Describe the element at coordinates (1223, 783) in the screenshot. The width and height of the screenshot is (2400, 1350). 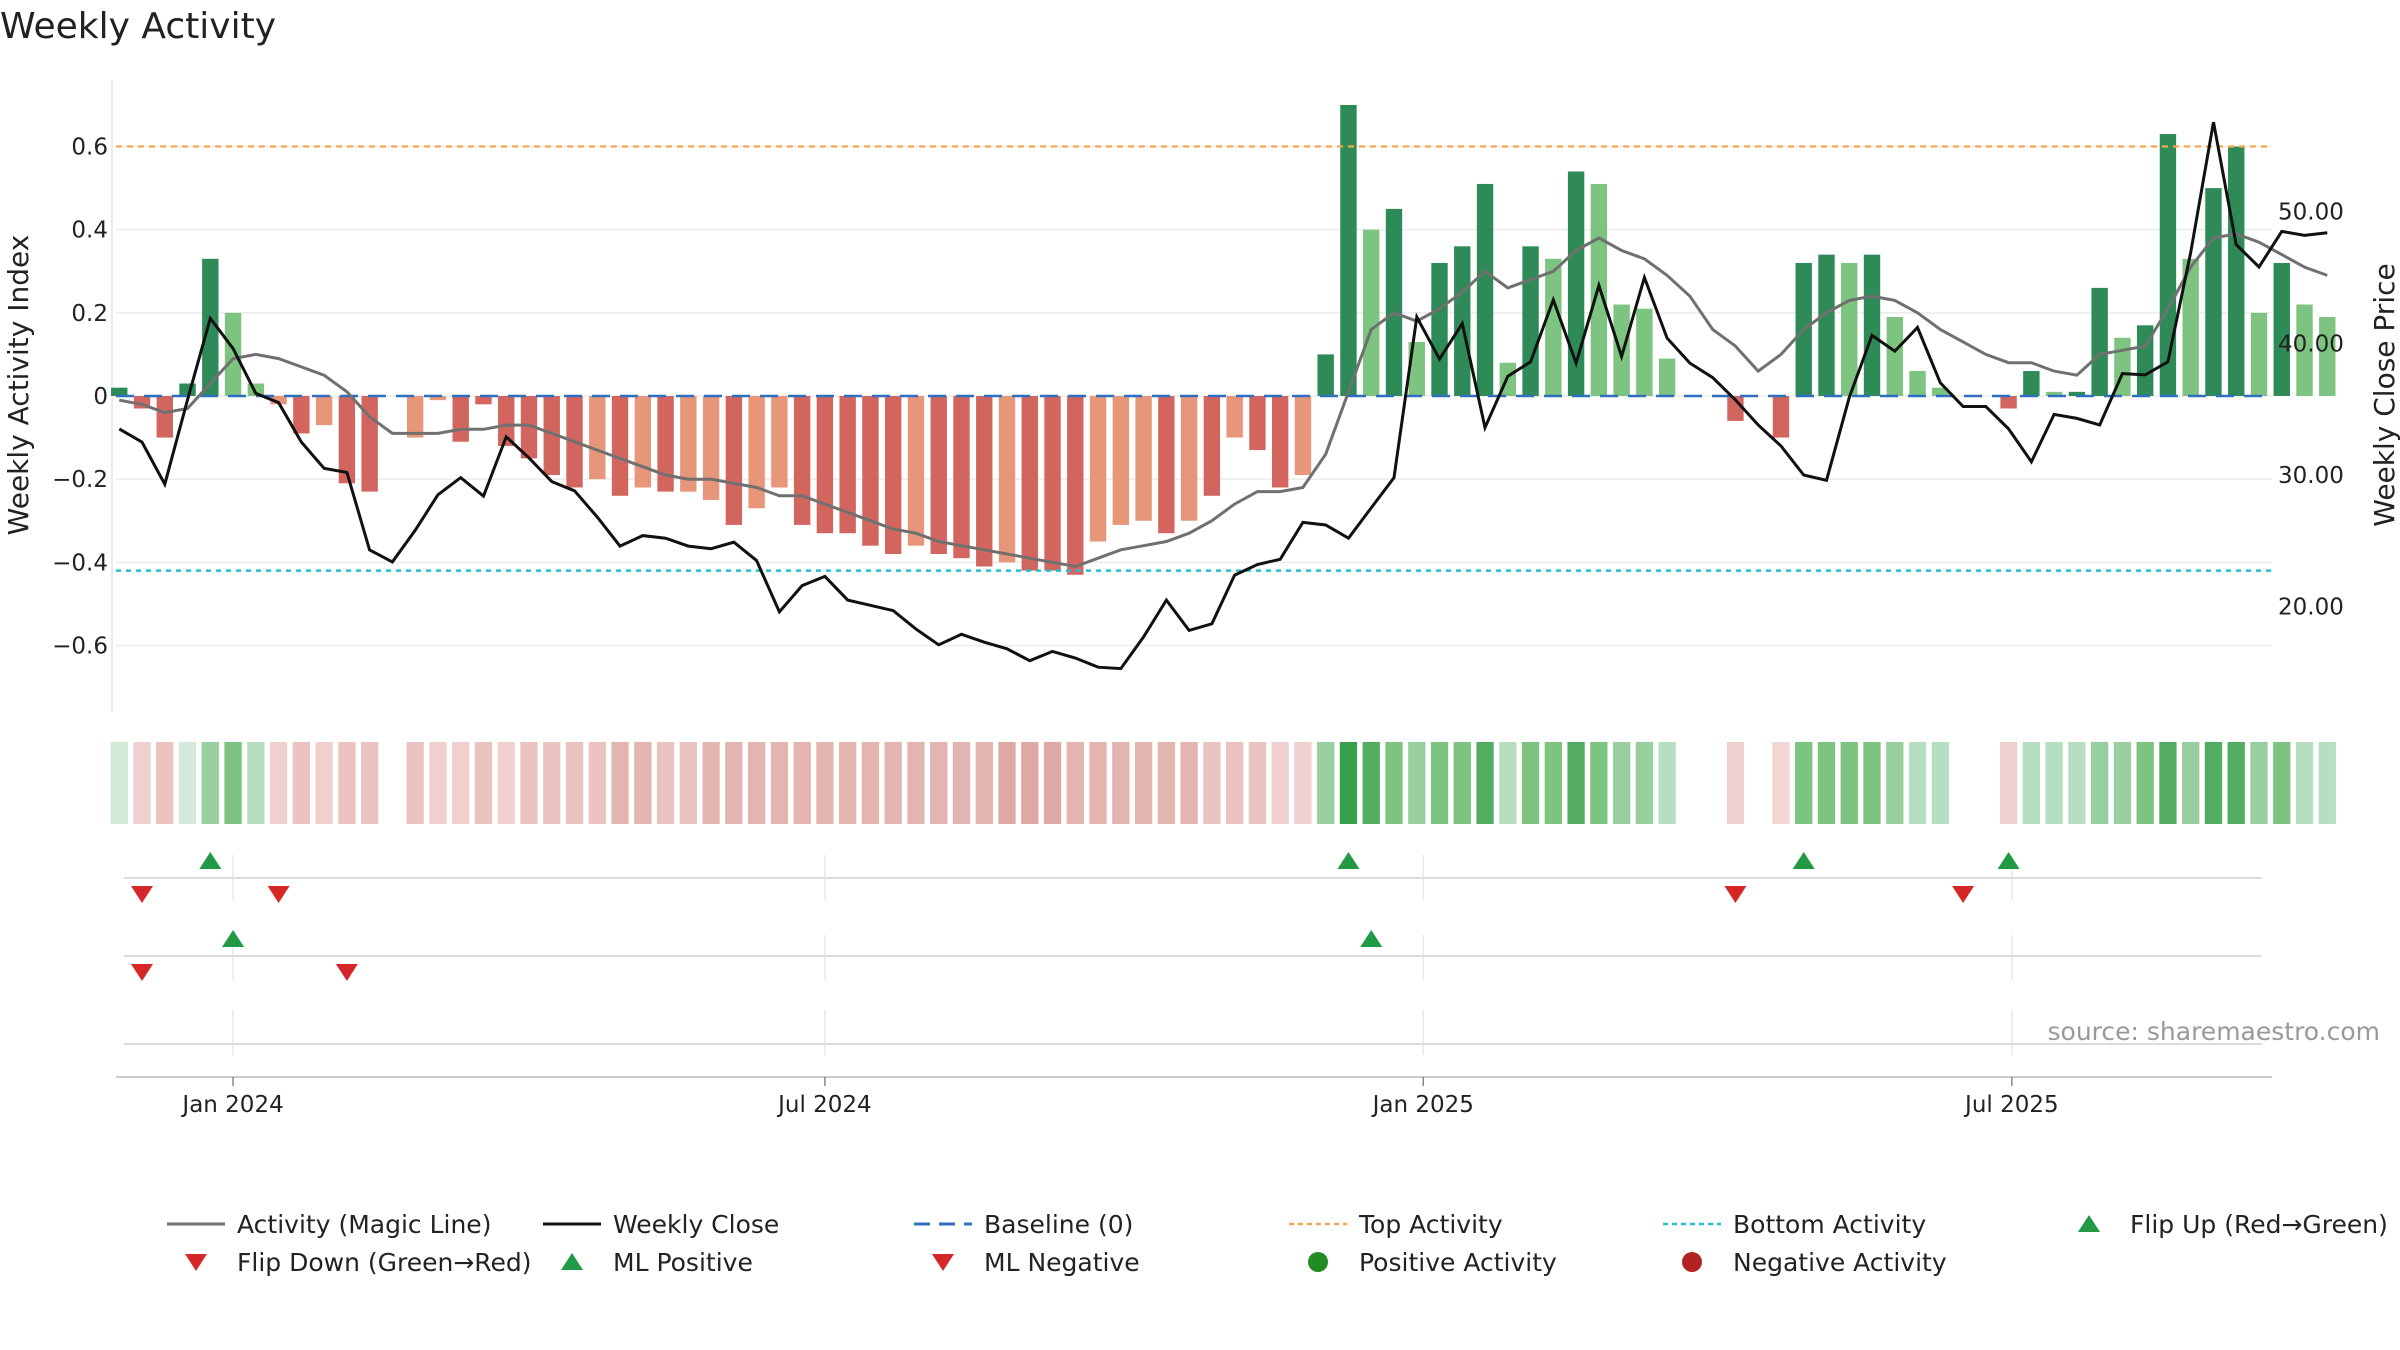
I see `activity-heat-strip` at that location.